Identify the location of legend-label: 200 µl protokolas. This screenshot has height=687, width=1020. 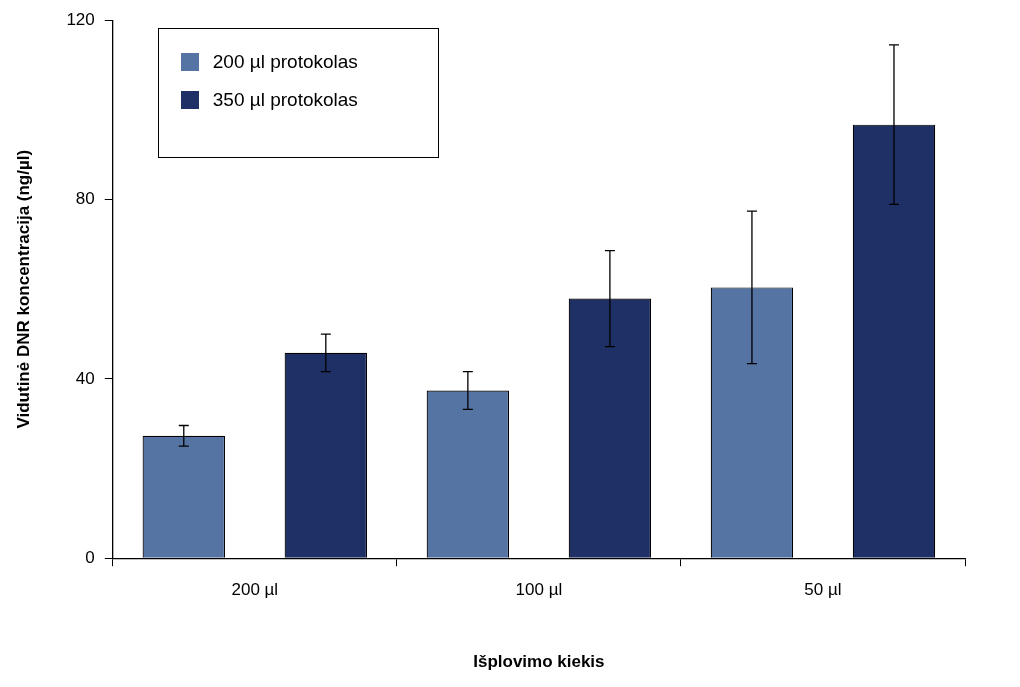
(285, 62).